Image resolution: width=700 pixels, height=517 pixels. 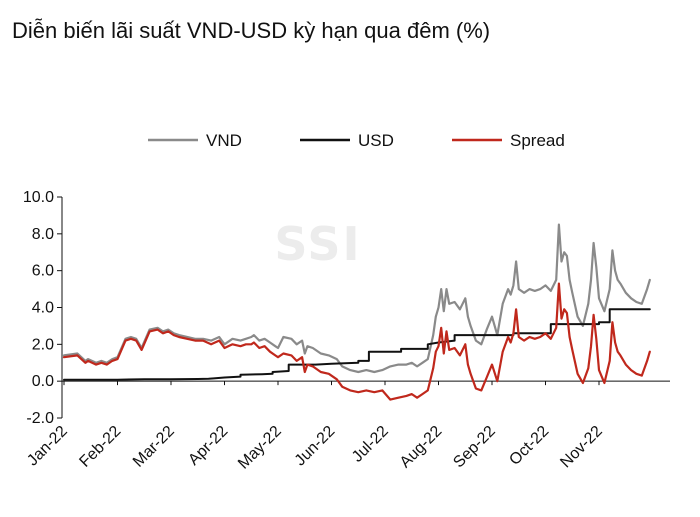 What do you see at coordinates (260, 448) in the screenshot?
I see `x-tick-label: May-22` at bounding box center [260, 448].